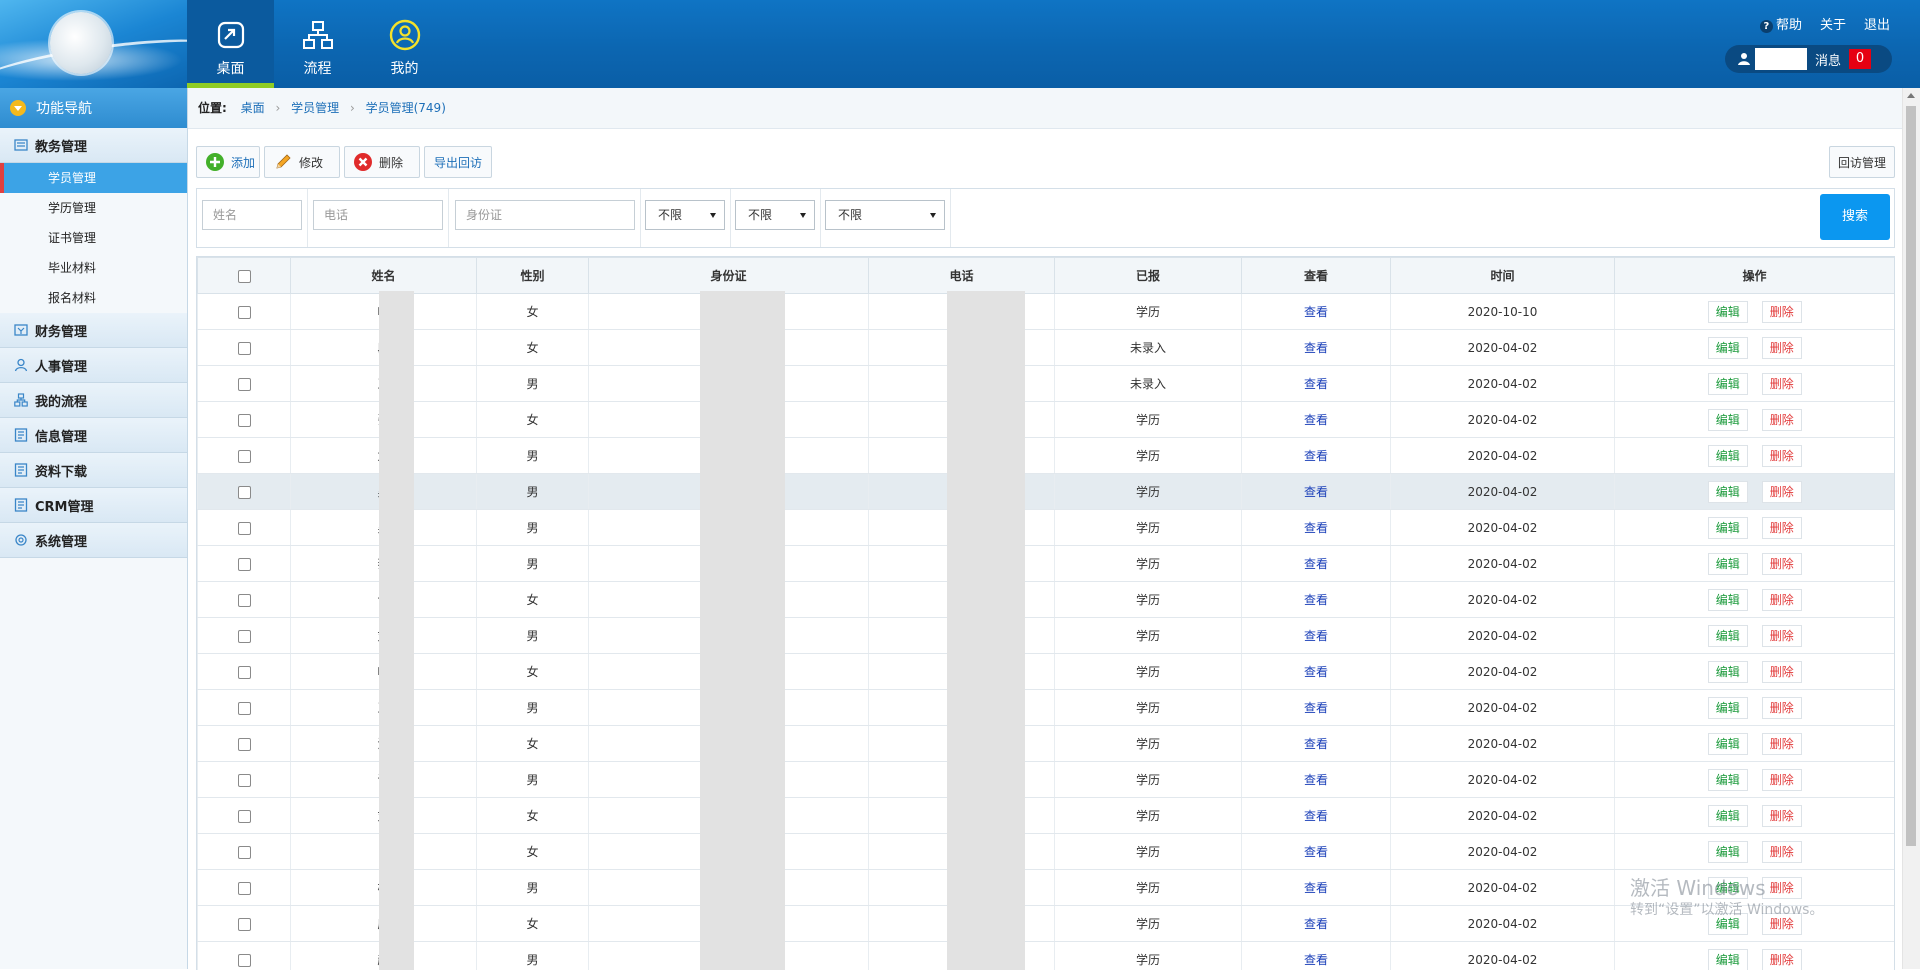 Image resolution: width=1920 pixels, height=970 pixels. What do you see at coordinates (885, 215) in the screenshot?
I see `filter-select-3: 不限` at bounding box center [885, 215].